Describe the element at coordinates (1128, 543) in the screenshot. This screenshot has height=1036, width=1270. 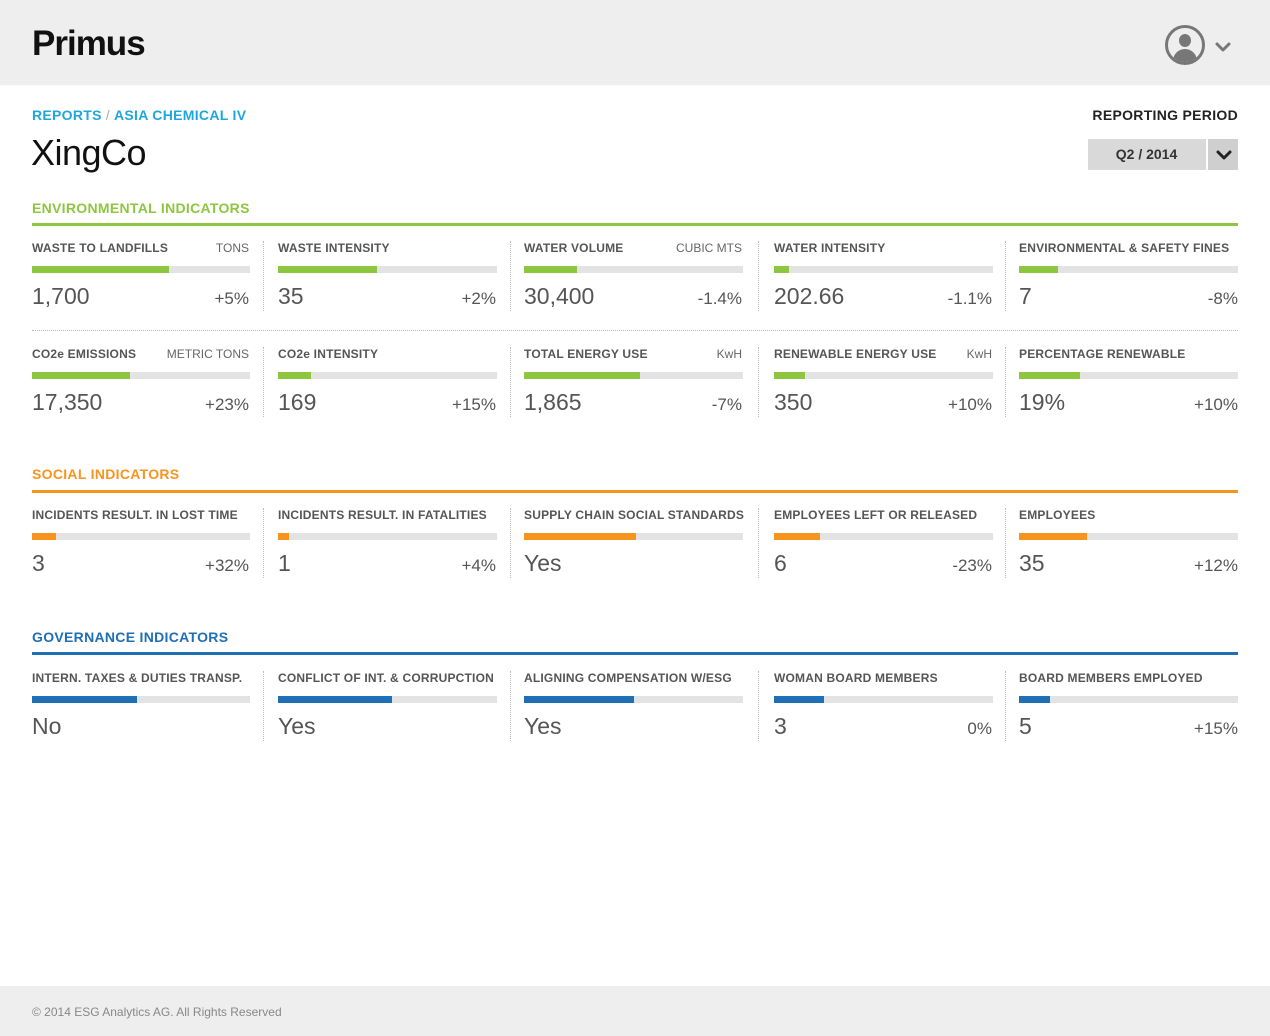
I see `indicator-card: EMPLOYEES 35 +12%` at that location.